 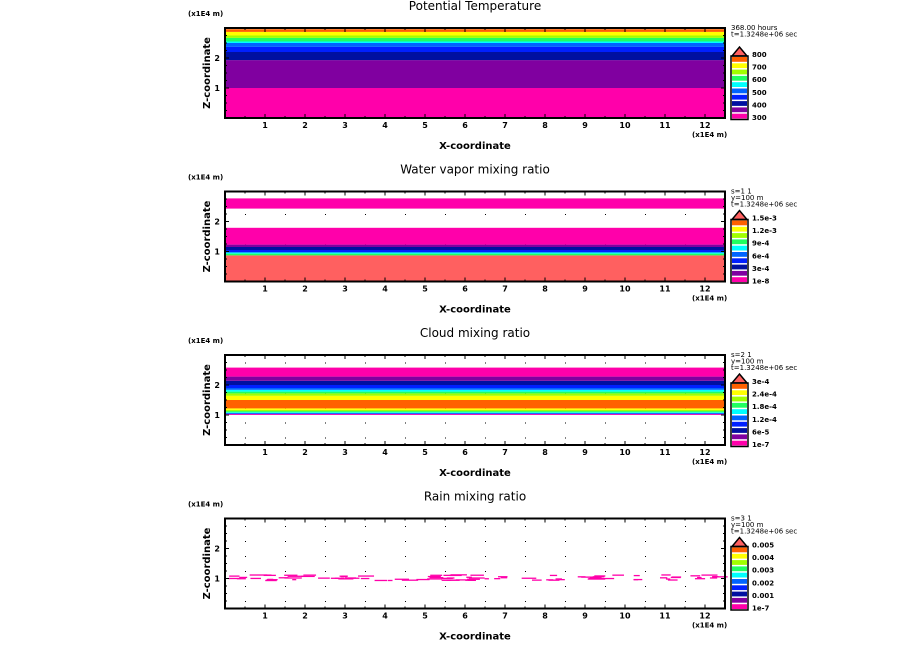 What do you see at coordinates (345, 616) in the screenshot?
I see `x-tick-label: 3` at bounding box center [345, 616].